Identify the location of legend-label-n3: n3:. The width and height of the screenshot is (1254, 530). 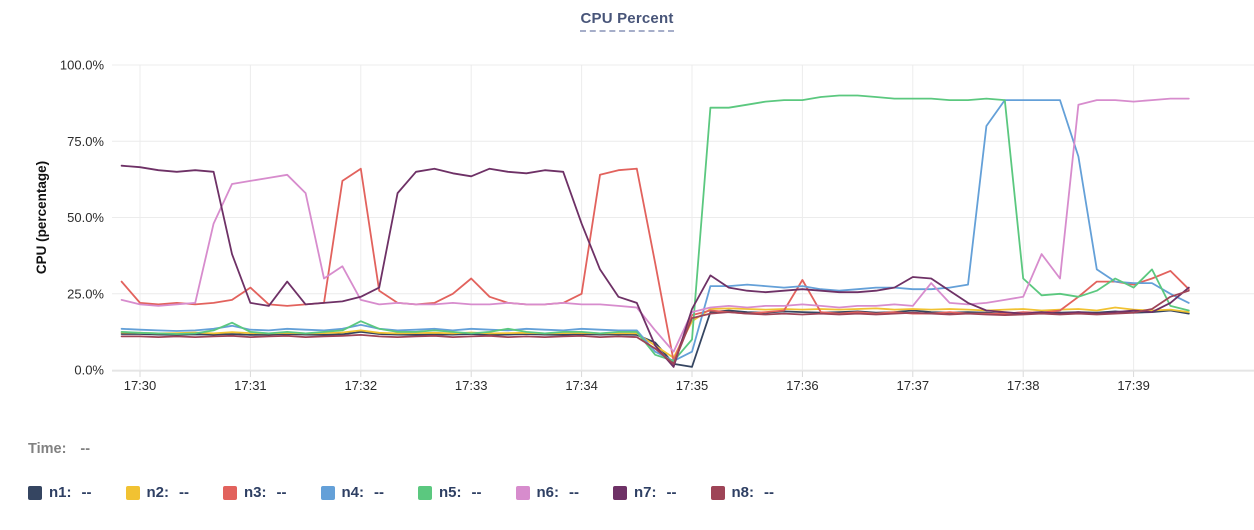
(255, 492).